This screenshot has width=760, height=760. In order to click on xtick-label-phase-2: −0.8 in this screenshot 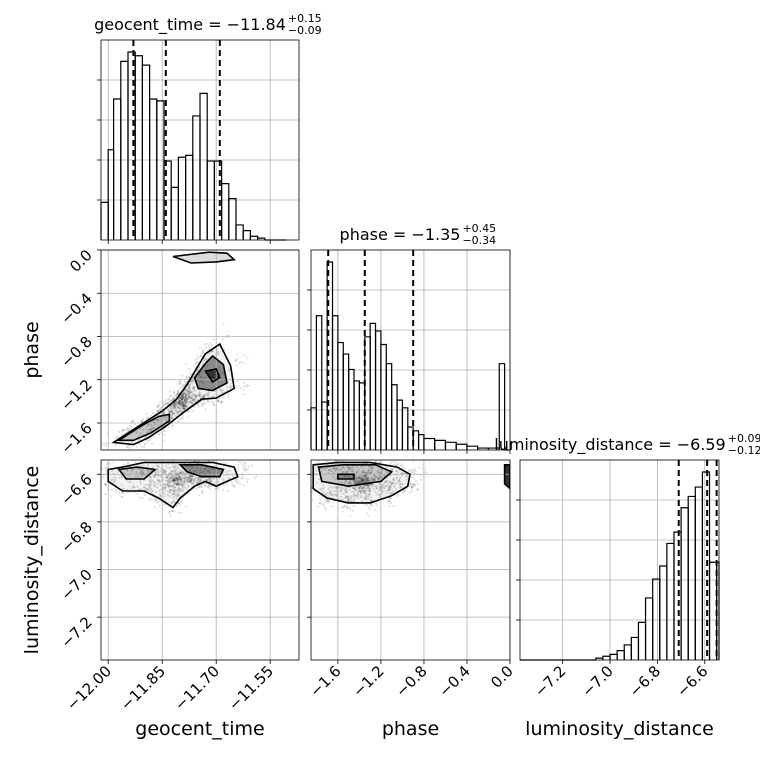, I will do `click(411, 681)`.